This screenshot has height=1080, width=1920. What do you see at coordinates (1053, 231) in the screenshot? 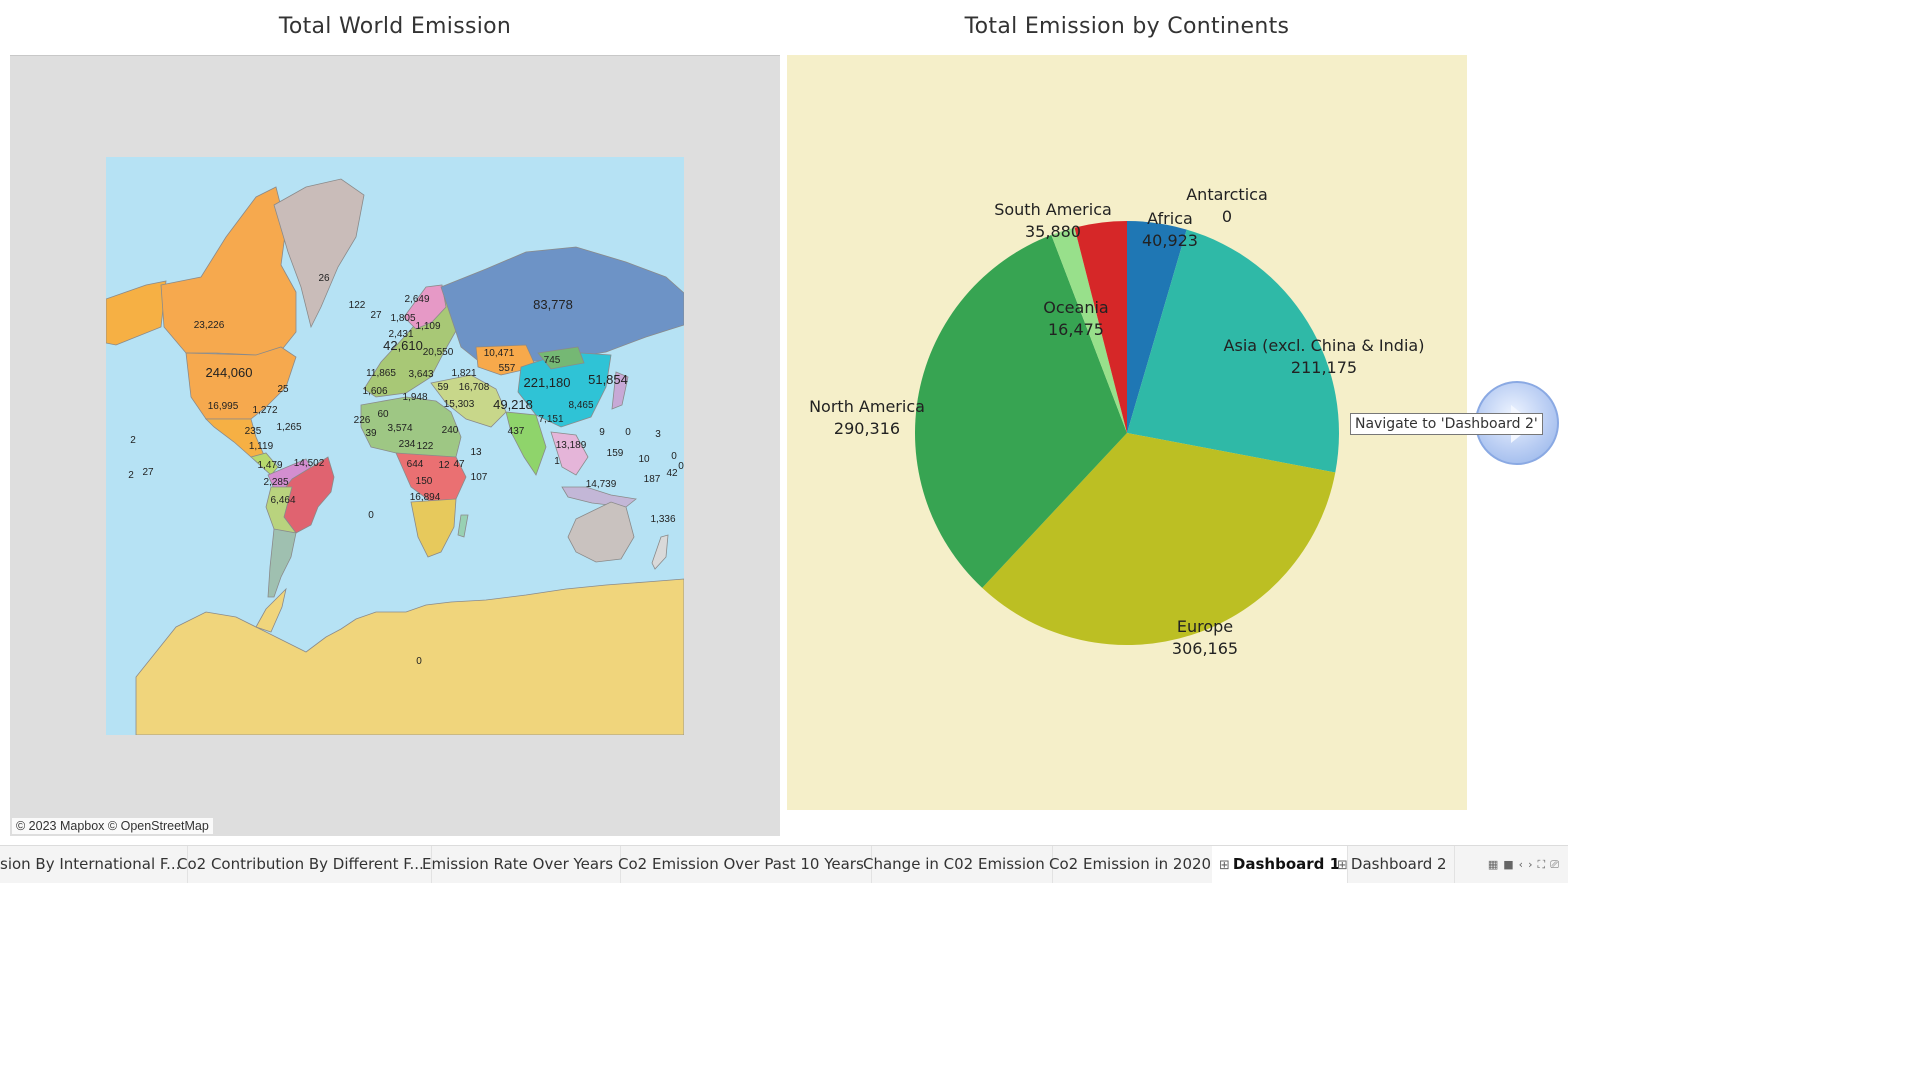
I see `pie-value-south-america: 35,880` at bounding box center [1053, 231].